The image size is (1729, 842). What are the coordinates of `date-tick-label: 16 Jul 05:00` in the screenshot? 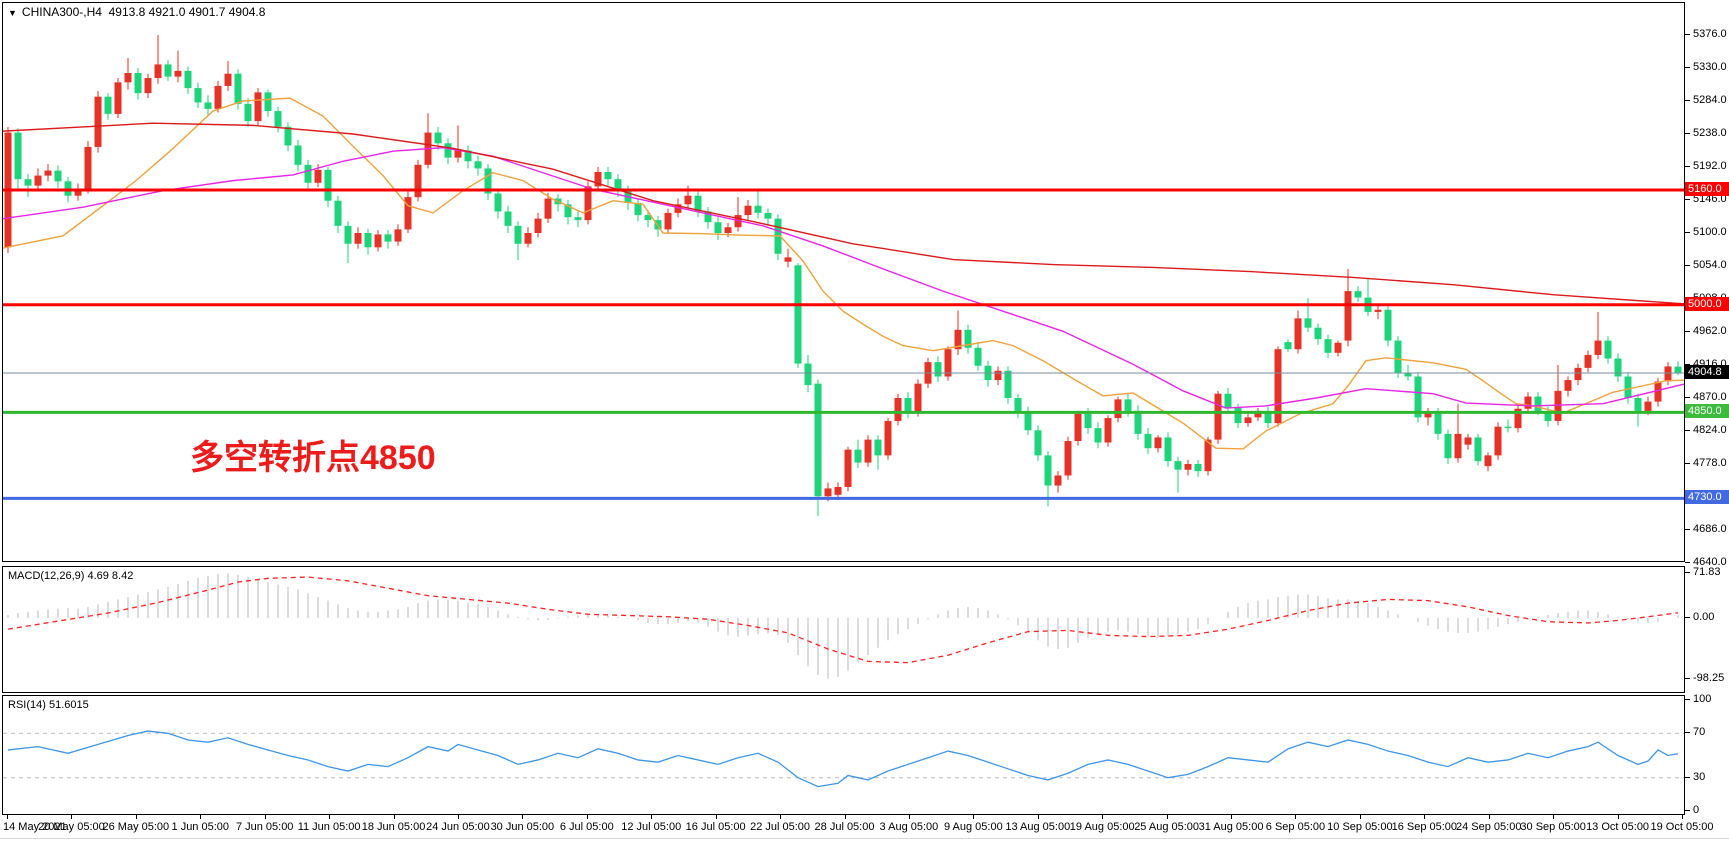 It's located at (715, 827).